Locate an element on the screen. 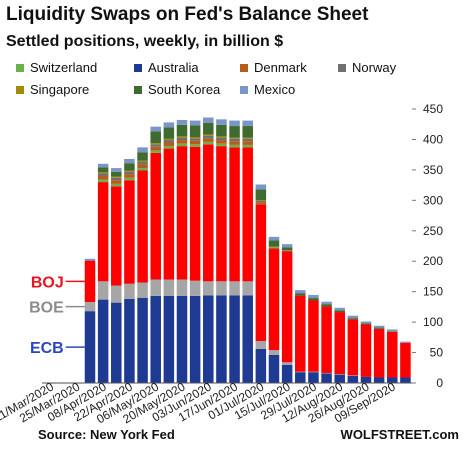  annotation-ecb: ECB is located at coordinates (47, 348).